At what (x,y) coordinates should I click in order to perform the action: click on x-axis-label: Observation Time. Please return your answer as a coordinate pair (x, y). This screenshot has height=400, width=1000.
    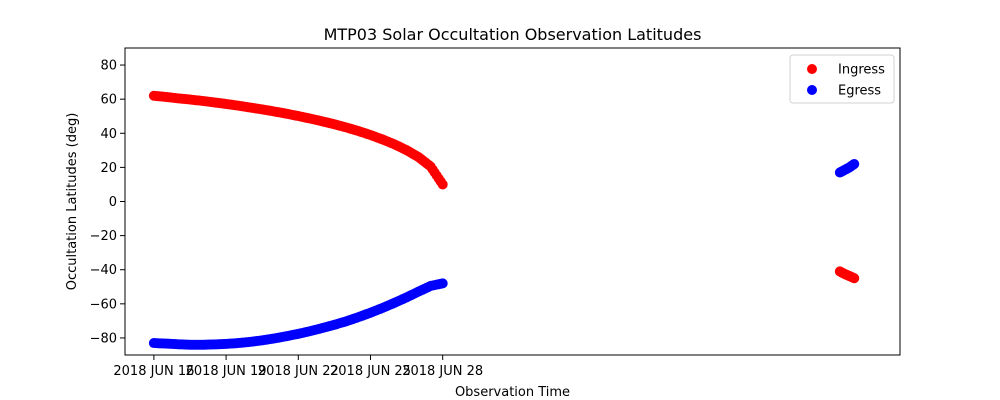
    Looking at the image, I should click on (512, 392).